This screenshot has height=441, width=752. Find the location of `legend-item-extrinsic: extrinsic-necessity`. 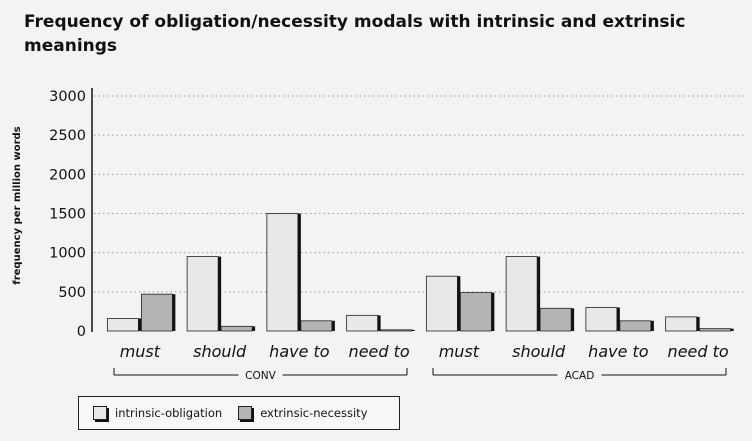

legend-item-extrinsic: extrinsic-necessity is located at coordinates (303, 413).